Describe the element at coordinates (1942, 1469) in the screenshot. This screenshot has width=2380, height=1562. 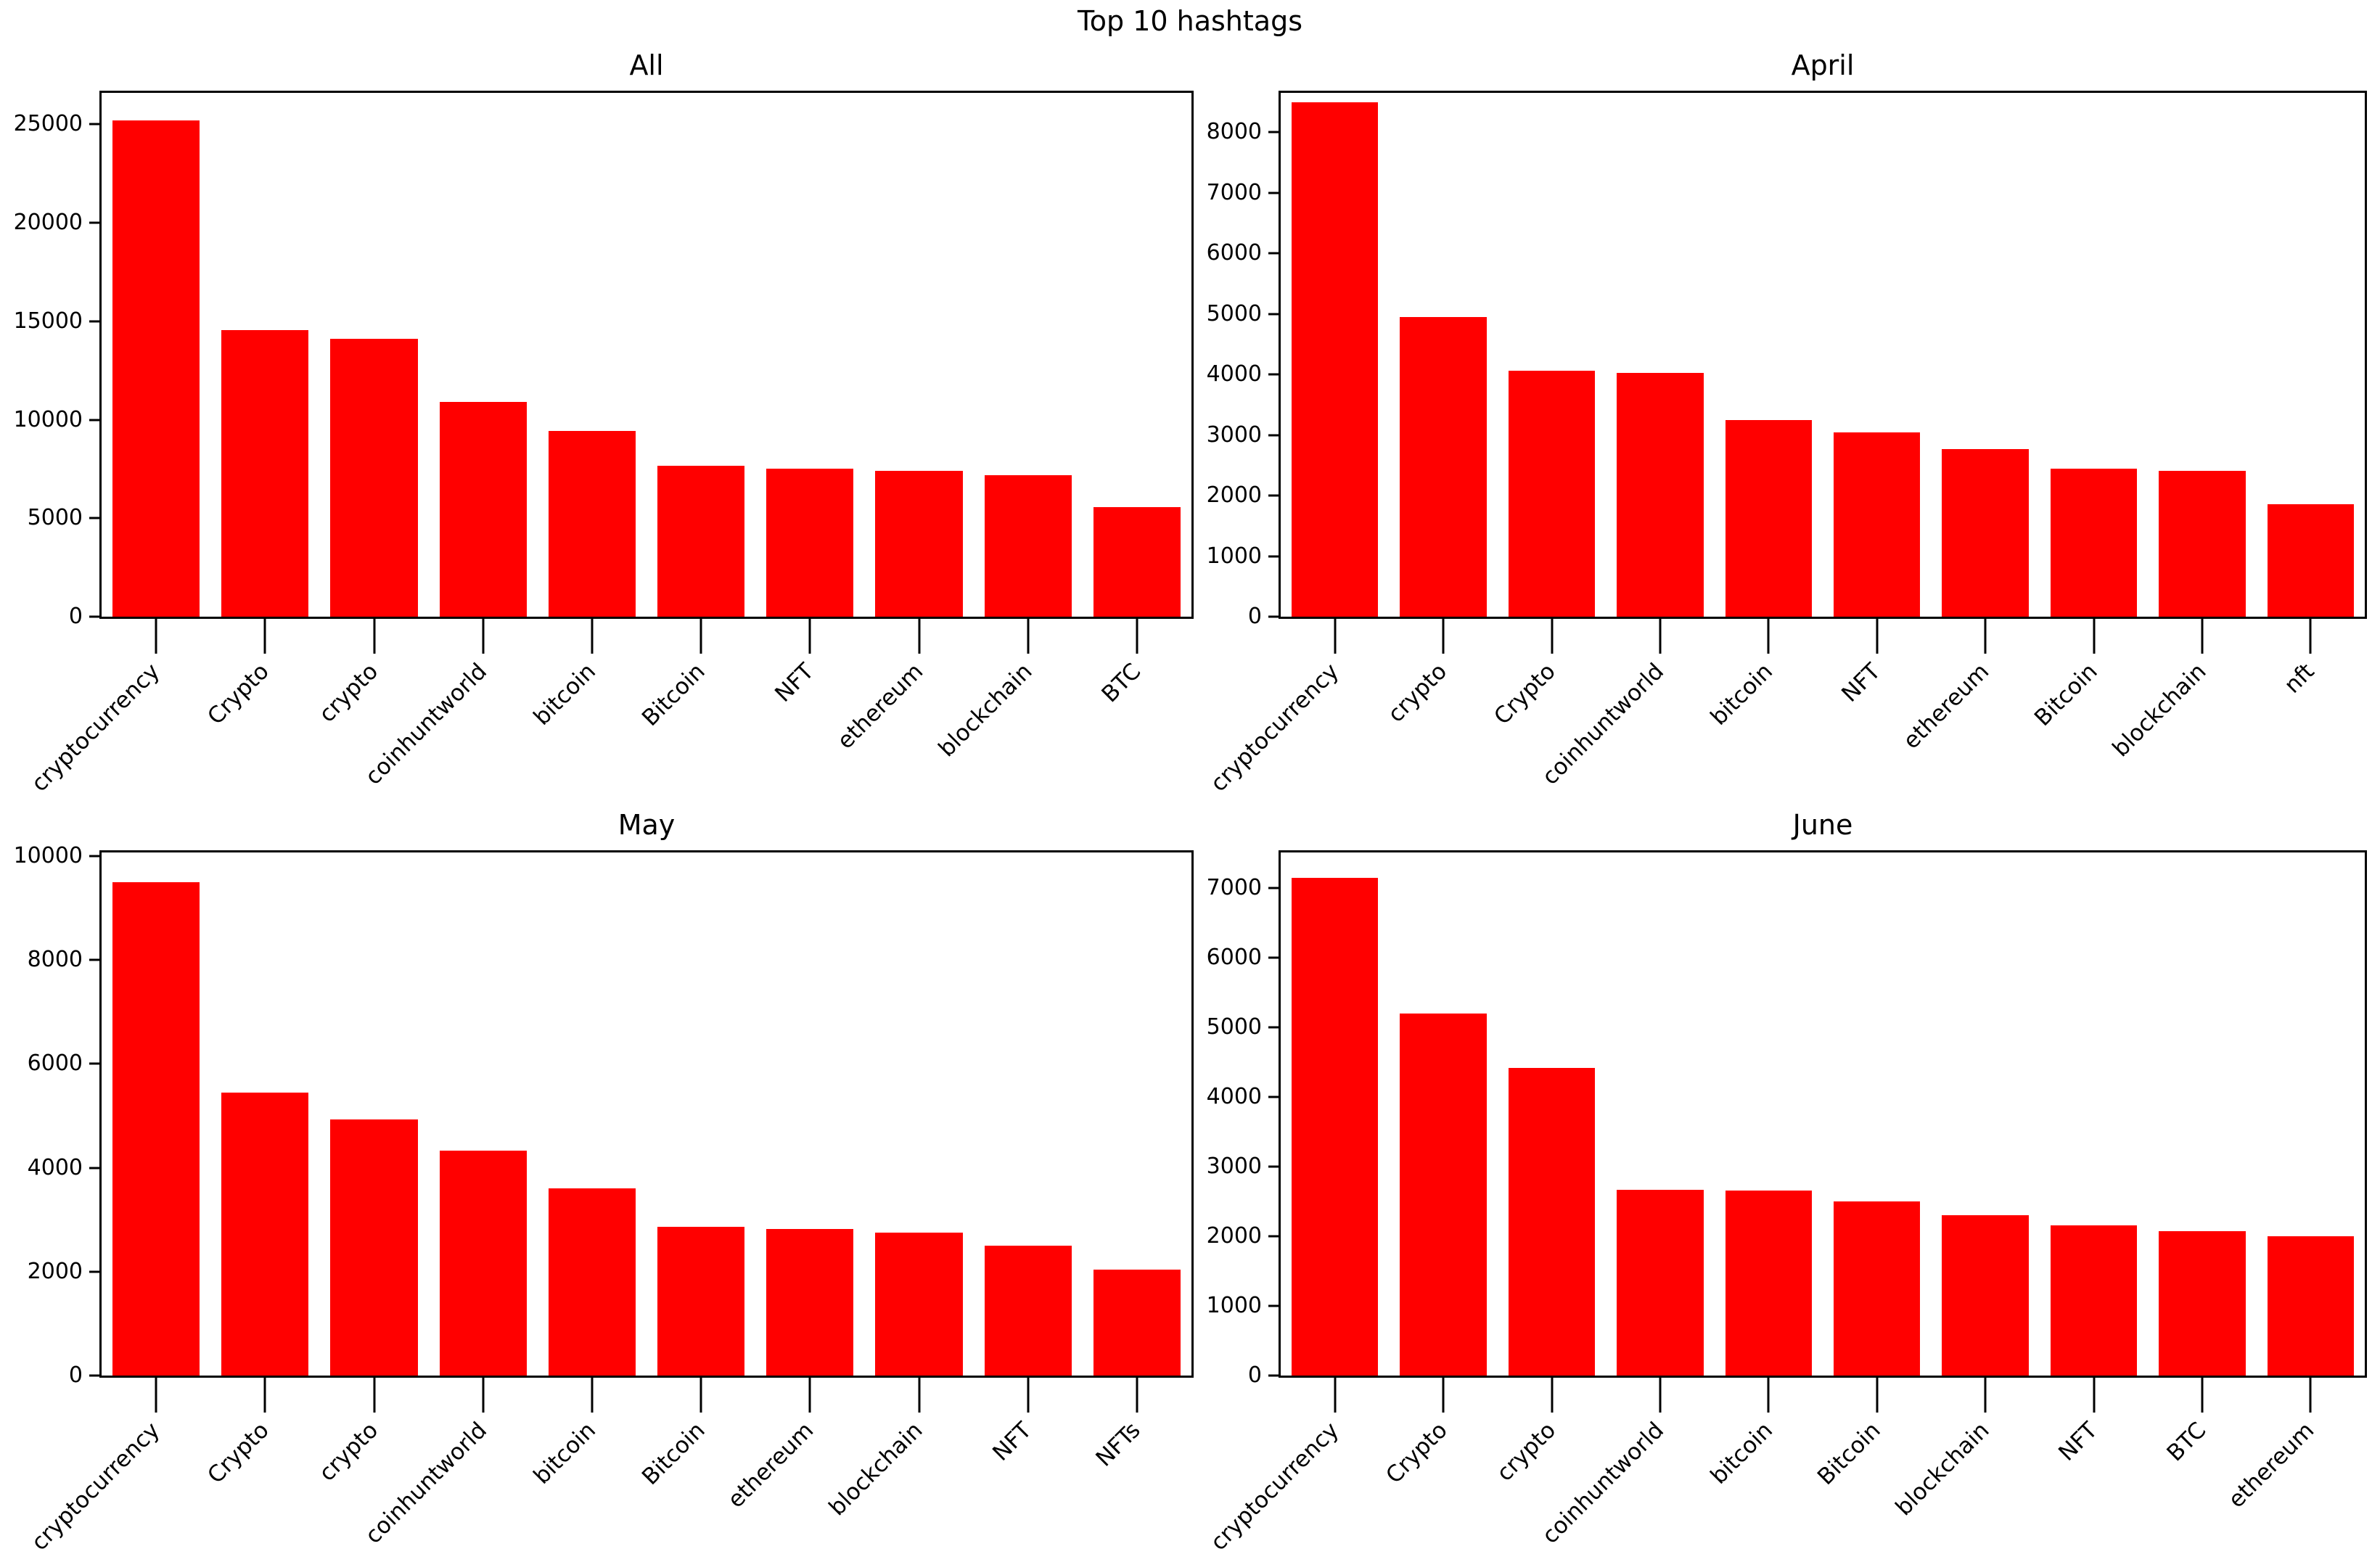
I see `x-tick-label: blockchain` at that location.